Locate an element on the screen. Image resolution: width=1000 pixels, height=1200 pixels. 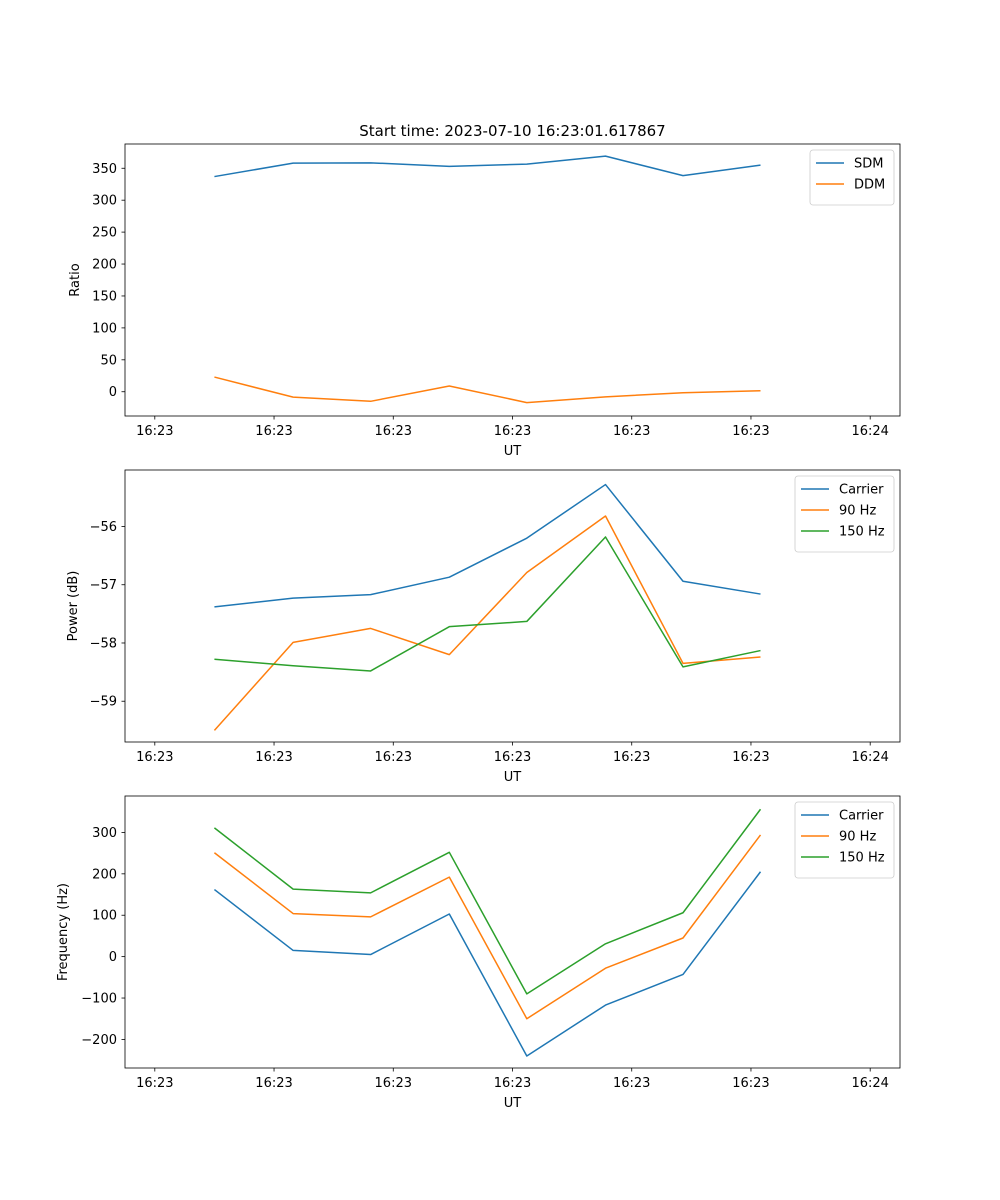
legend-label-ddm: DDM is located at coordinates (869, 185).